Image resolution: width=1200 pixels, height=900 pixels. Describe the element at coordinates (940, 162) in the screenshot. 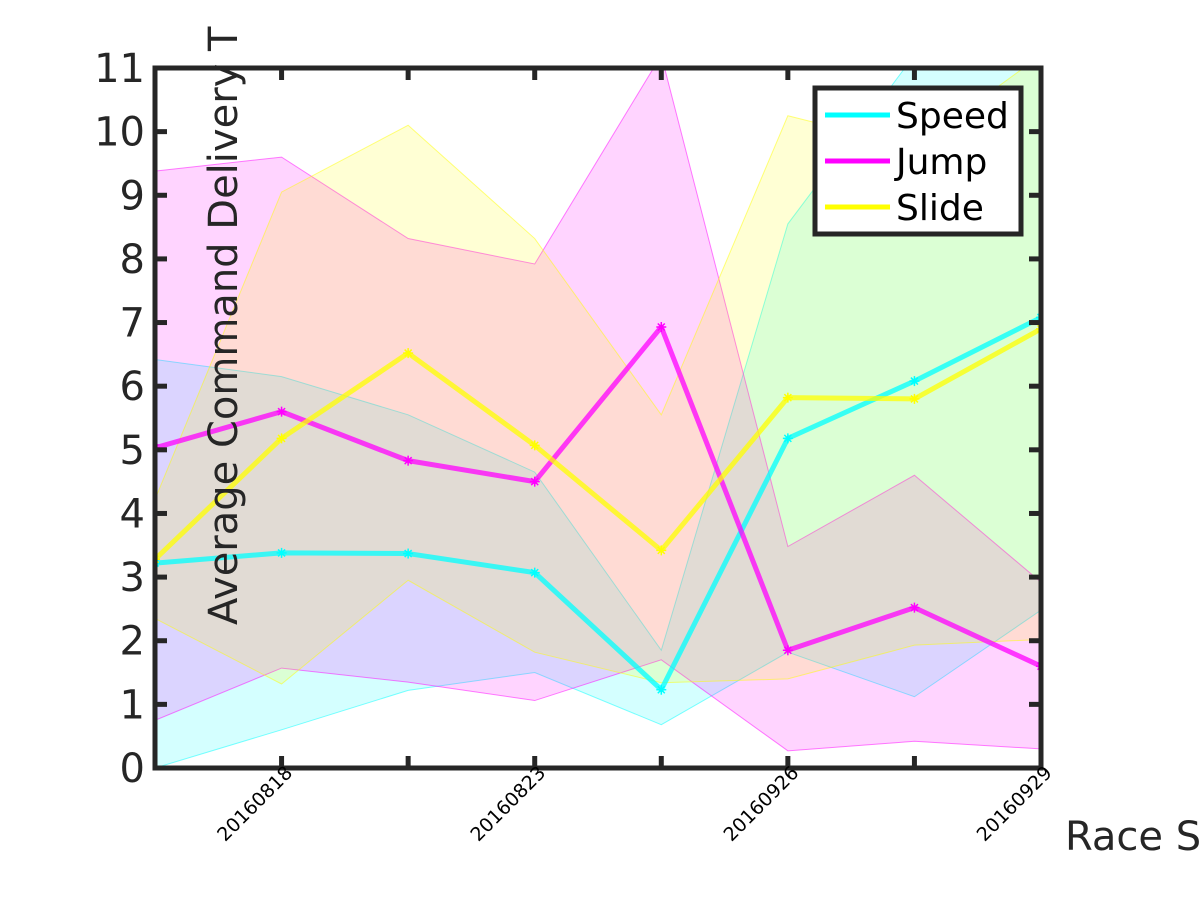

I see `jump-legend-label: Jump` at that location.